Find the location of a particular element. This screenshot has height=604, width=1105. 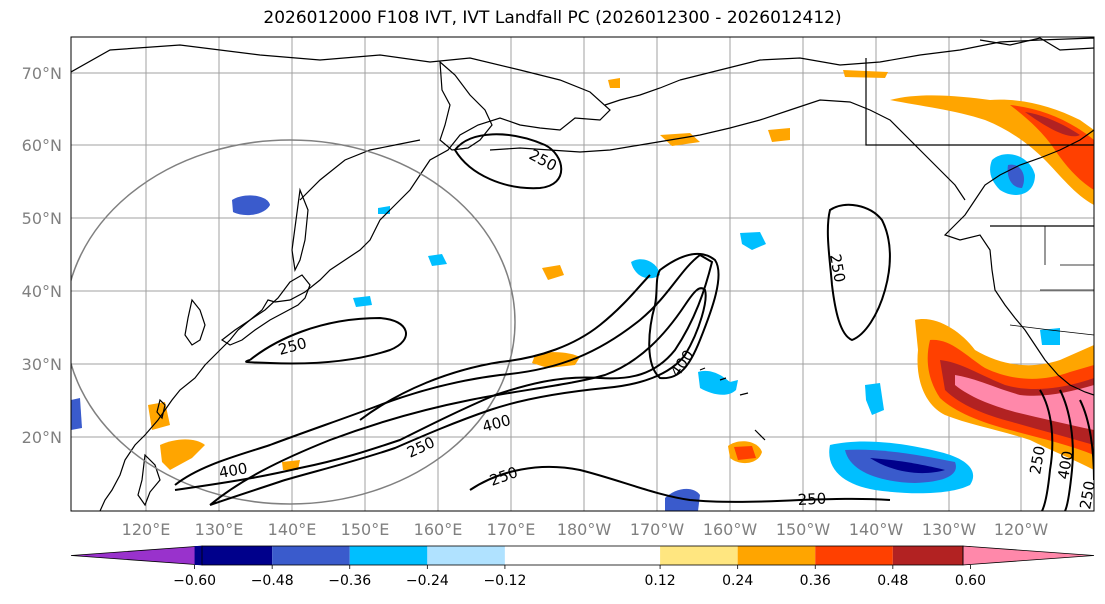

shade-negative-dateline is located at coordinates (437, 260).